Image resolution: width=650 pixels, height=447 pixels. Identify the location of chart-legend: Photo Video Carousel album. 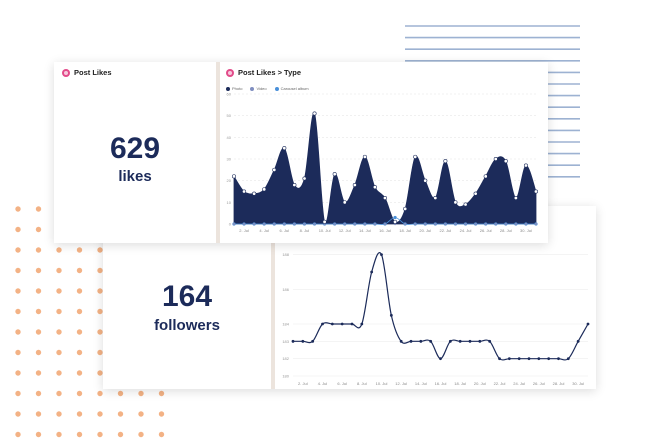
(267, 88).